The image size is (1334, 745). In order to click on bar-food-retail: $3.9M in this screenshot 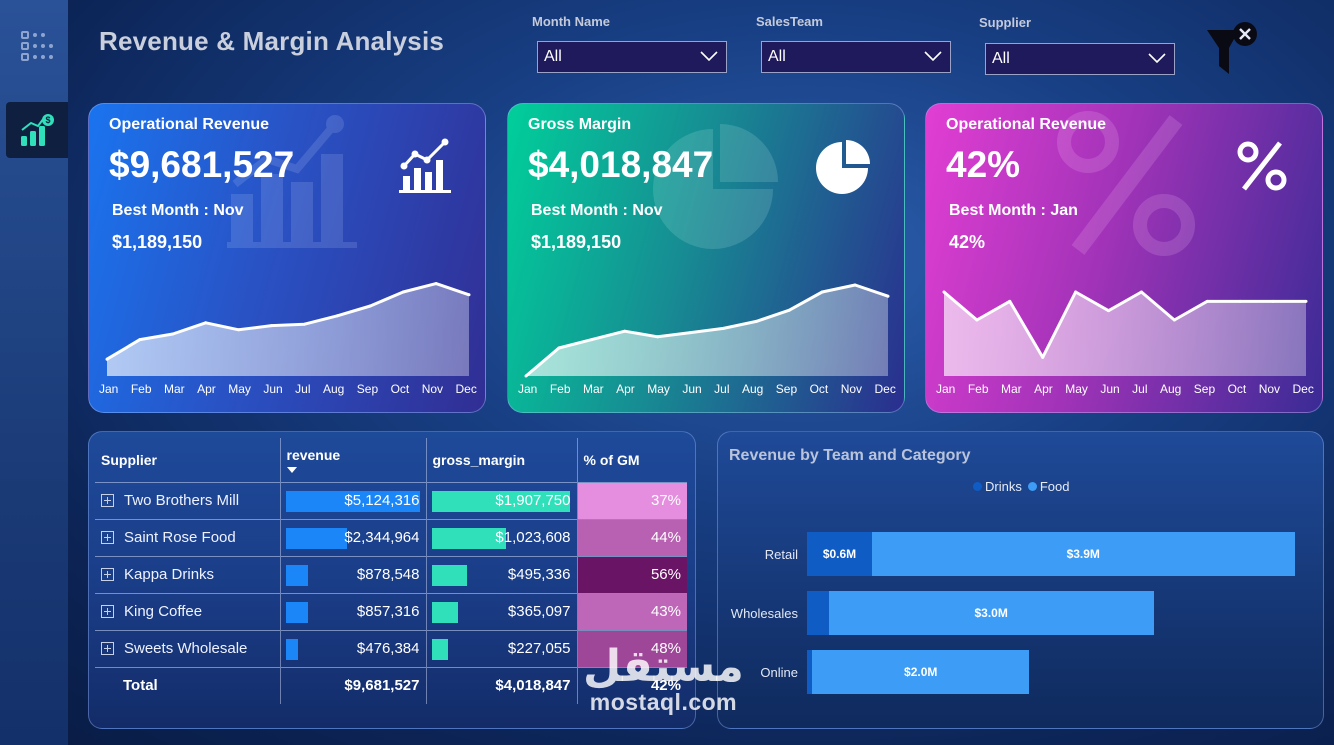, I will do `click(1083, 554)`.